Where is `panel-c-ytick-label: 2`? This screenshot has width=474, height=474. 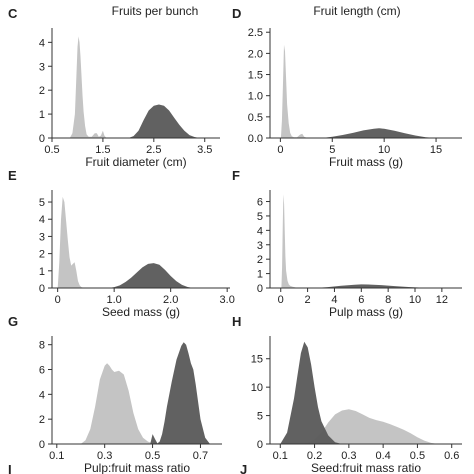 panel-c-ytick-label: 2 is located at coordinates (42, 91).